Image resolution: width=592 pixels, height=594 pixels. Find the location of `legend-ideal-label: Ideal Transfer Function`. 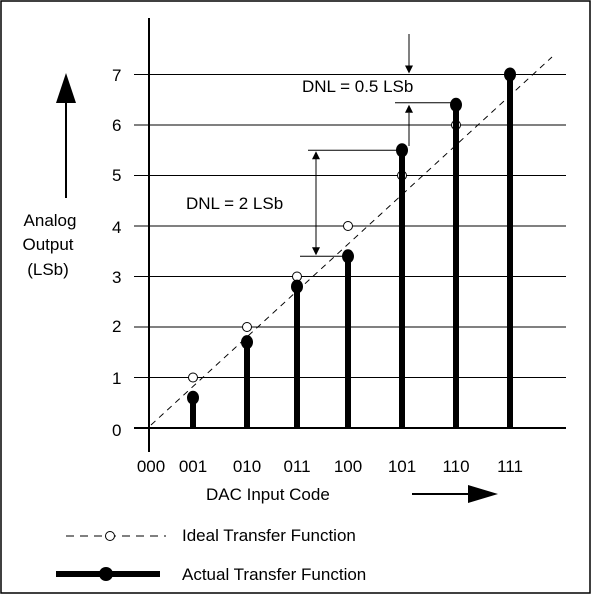

legend-ideal-label: Ideal Transfer Function is located at coordinates (269, 535).